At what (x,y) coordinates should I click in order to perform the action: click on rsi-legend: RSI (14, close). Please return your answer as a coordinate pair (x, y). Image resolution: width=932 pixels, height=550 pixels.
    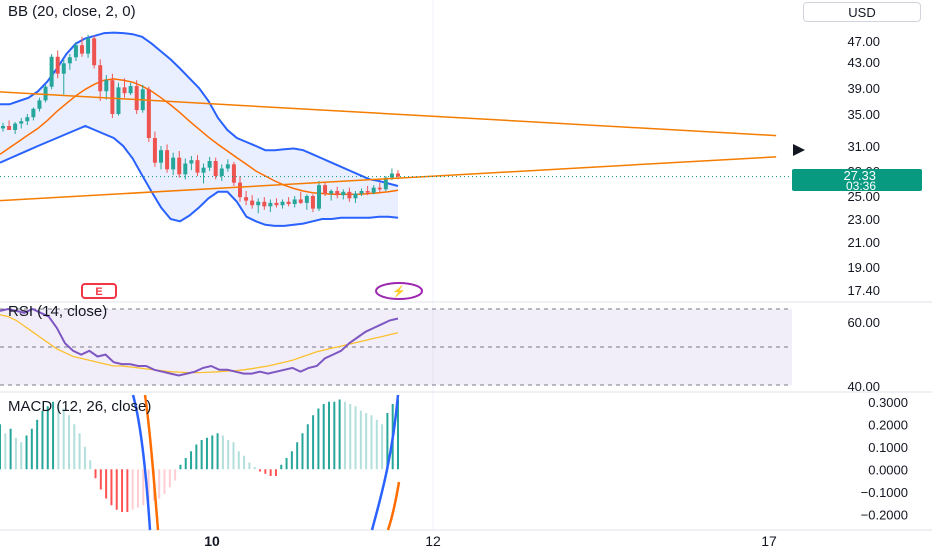
    Looking at the image, I should click on (57, 311).